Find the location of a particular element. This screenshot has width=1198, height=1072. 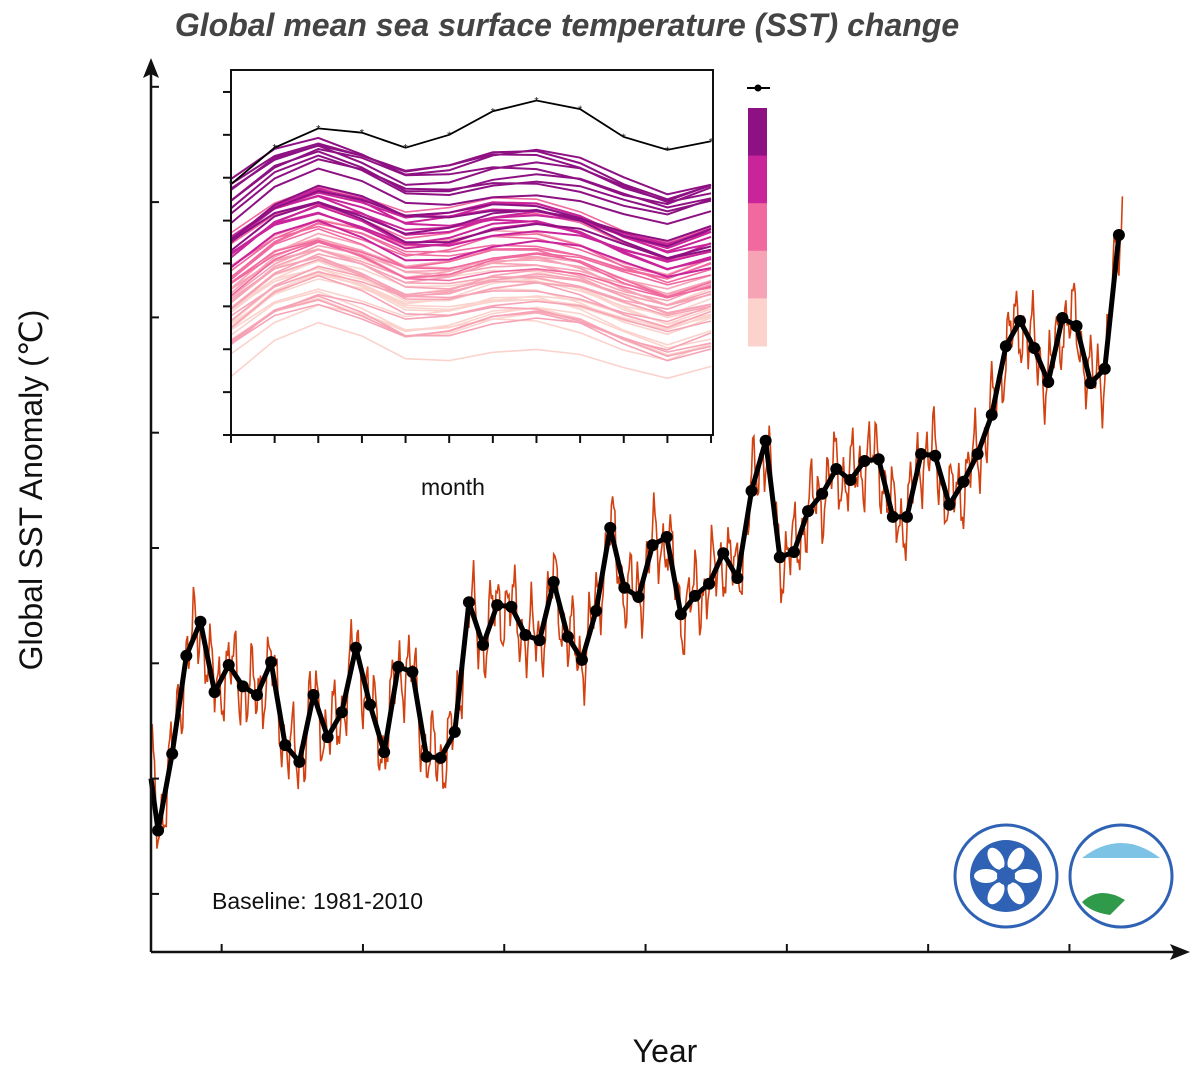

iap-logo is located at coordinates (1121, 876).